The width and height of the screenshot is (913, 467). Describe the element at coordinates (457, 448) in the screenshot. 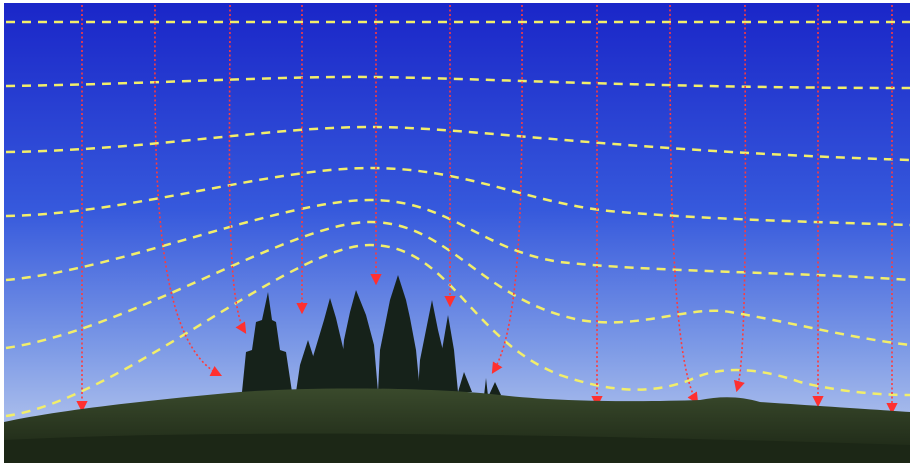

I see `foreground` at that location.